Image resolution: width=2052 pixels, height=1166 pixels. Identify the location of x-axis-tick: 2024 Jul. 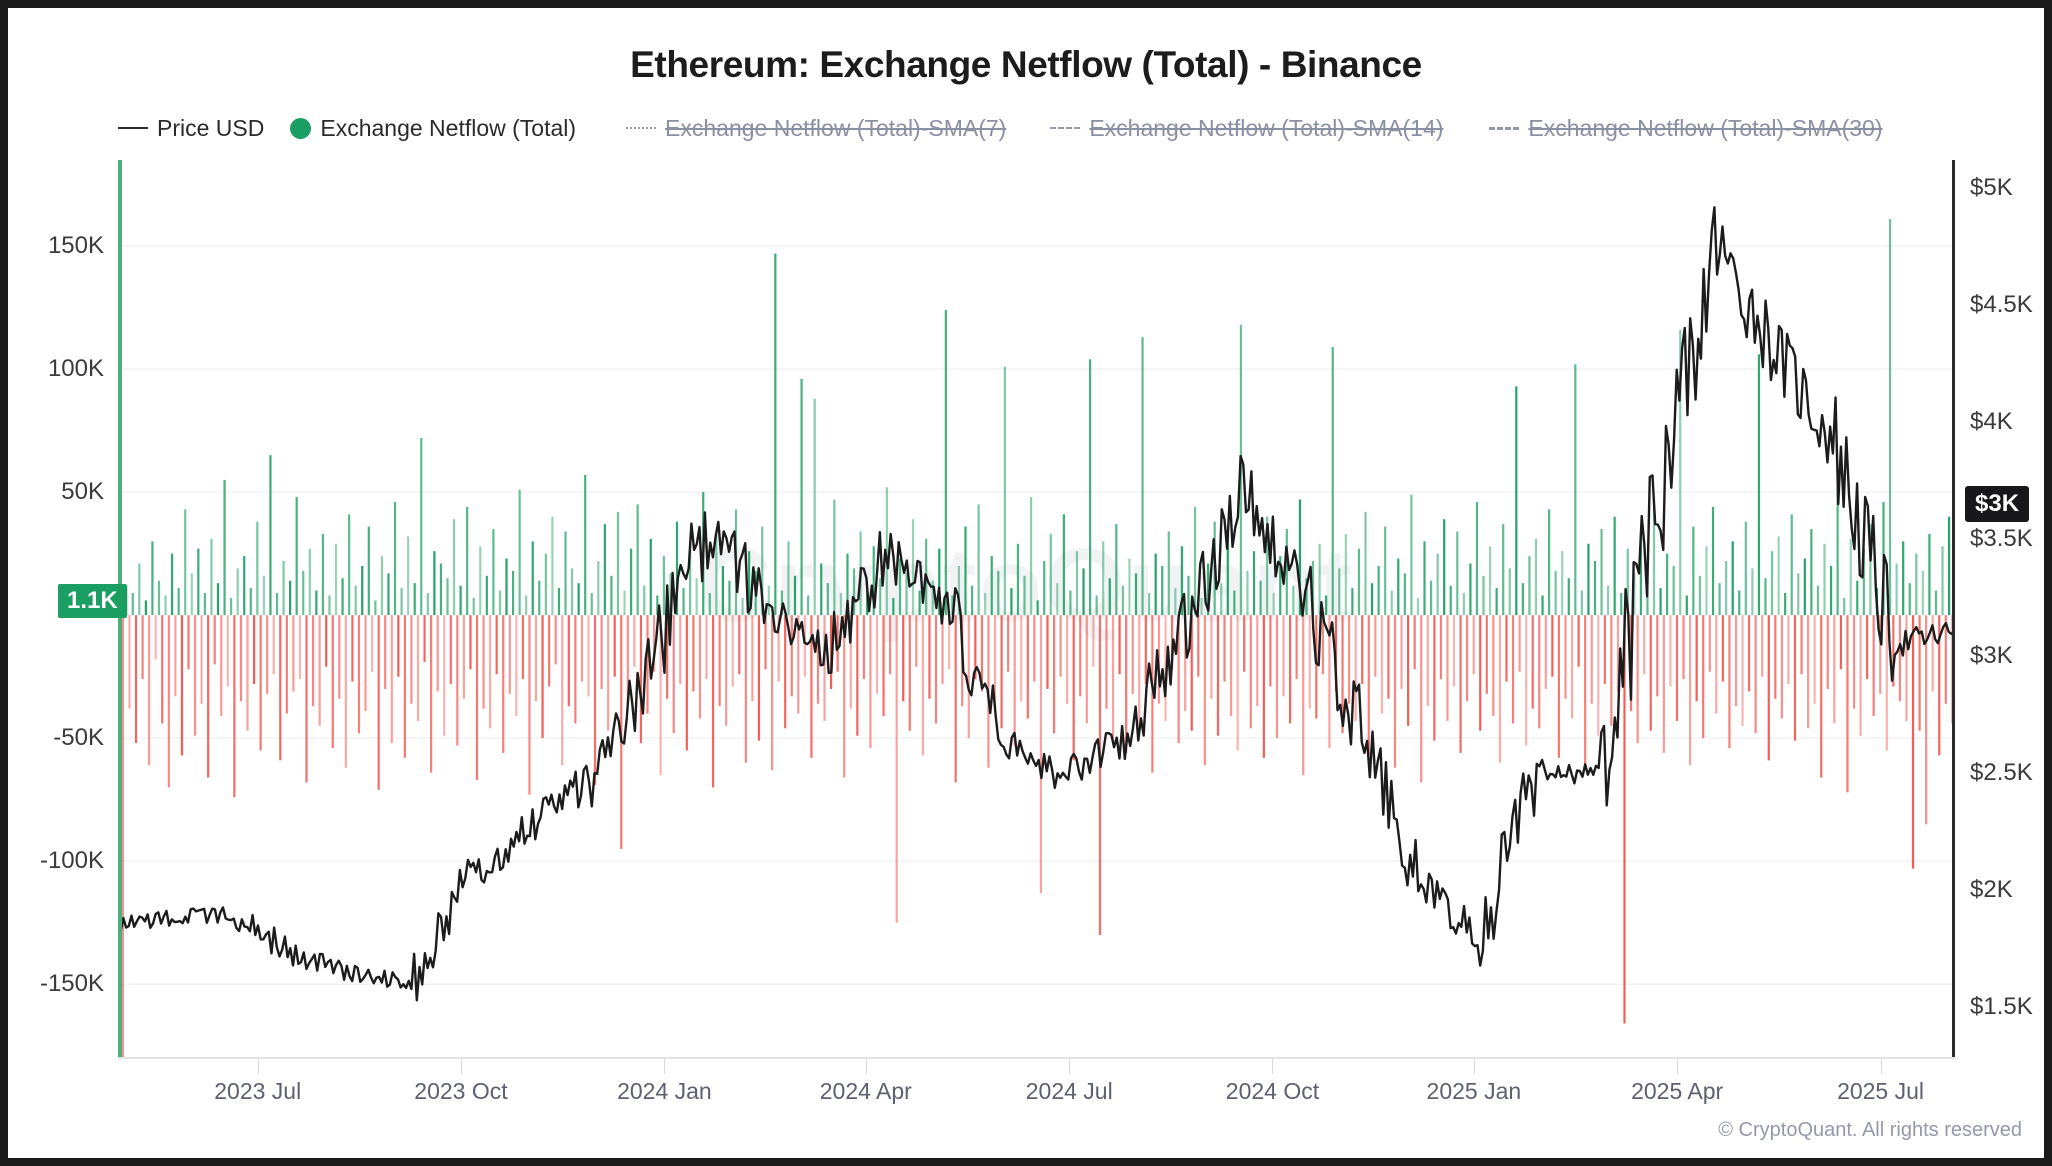
(1069, 1091).